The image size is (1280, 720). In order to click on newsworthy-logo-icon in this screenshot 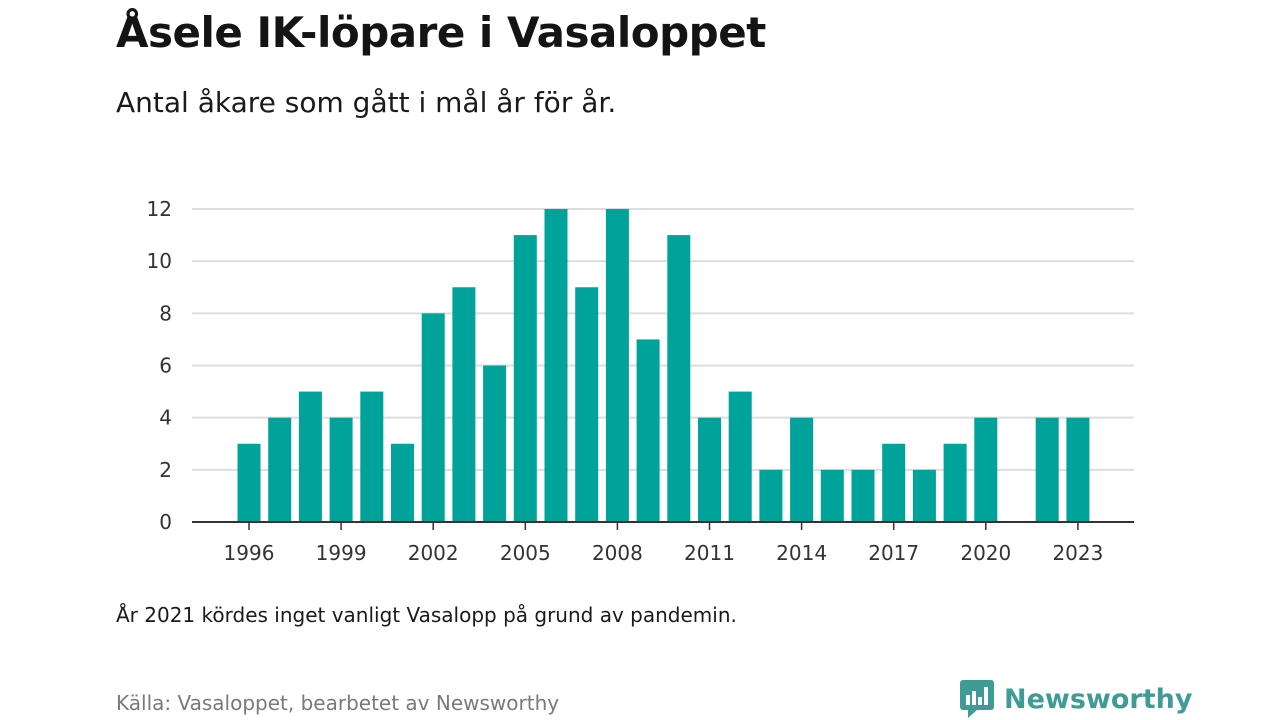, I will do `click(977, 699)`.